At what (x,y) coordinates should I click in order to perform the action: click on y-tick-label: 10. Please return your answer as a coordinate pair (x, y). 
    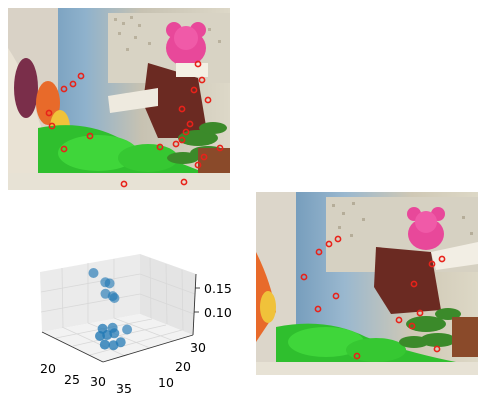
    Looking at the image, I should click on (166, 382).